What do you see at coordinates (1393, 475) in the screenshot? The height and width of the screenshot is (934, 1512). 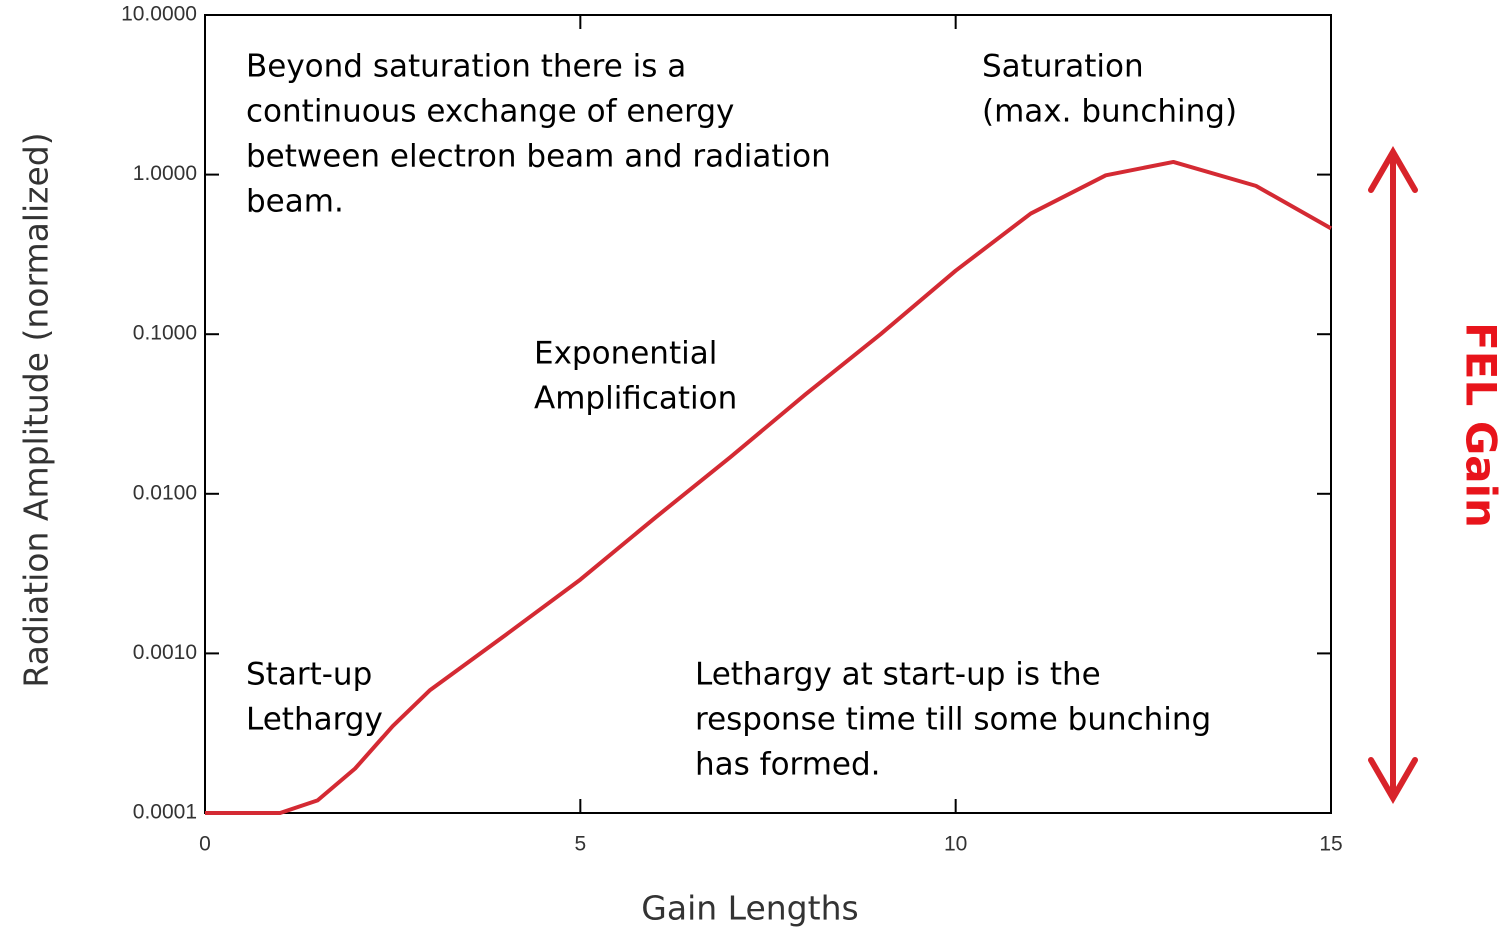 I see `double-arrow` at bounding box center [1393, 475].